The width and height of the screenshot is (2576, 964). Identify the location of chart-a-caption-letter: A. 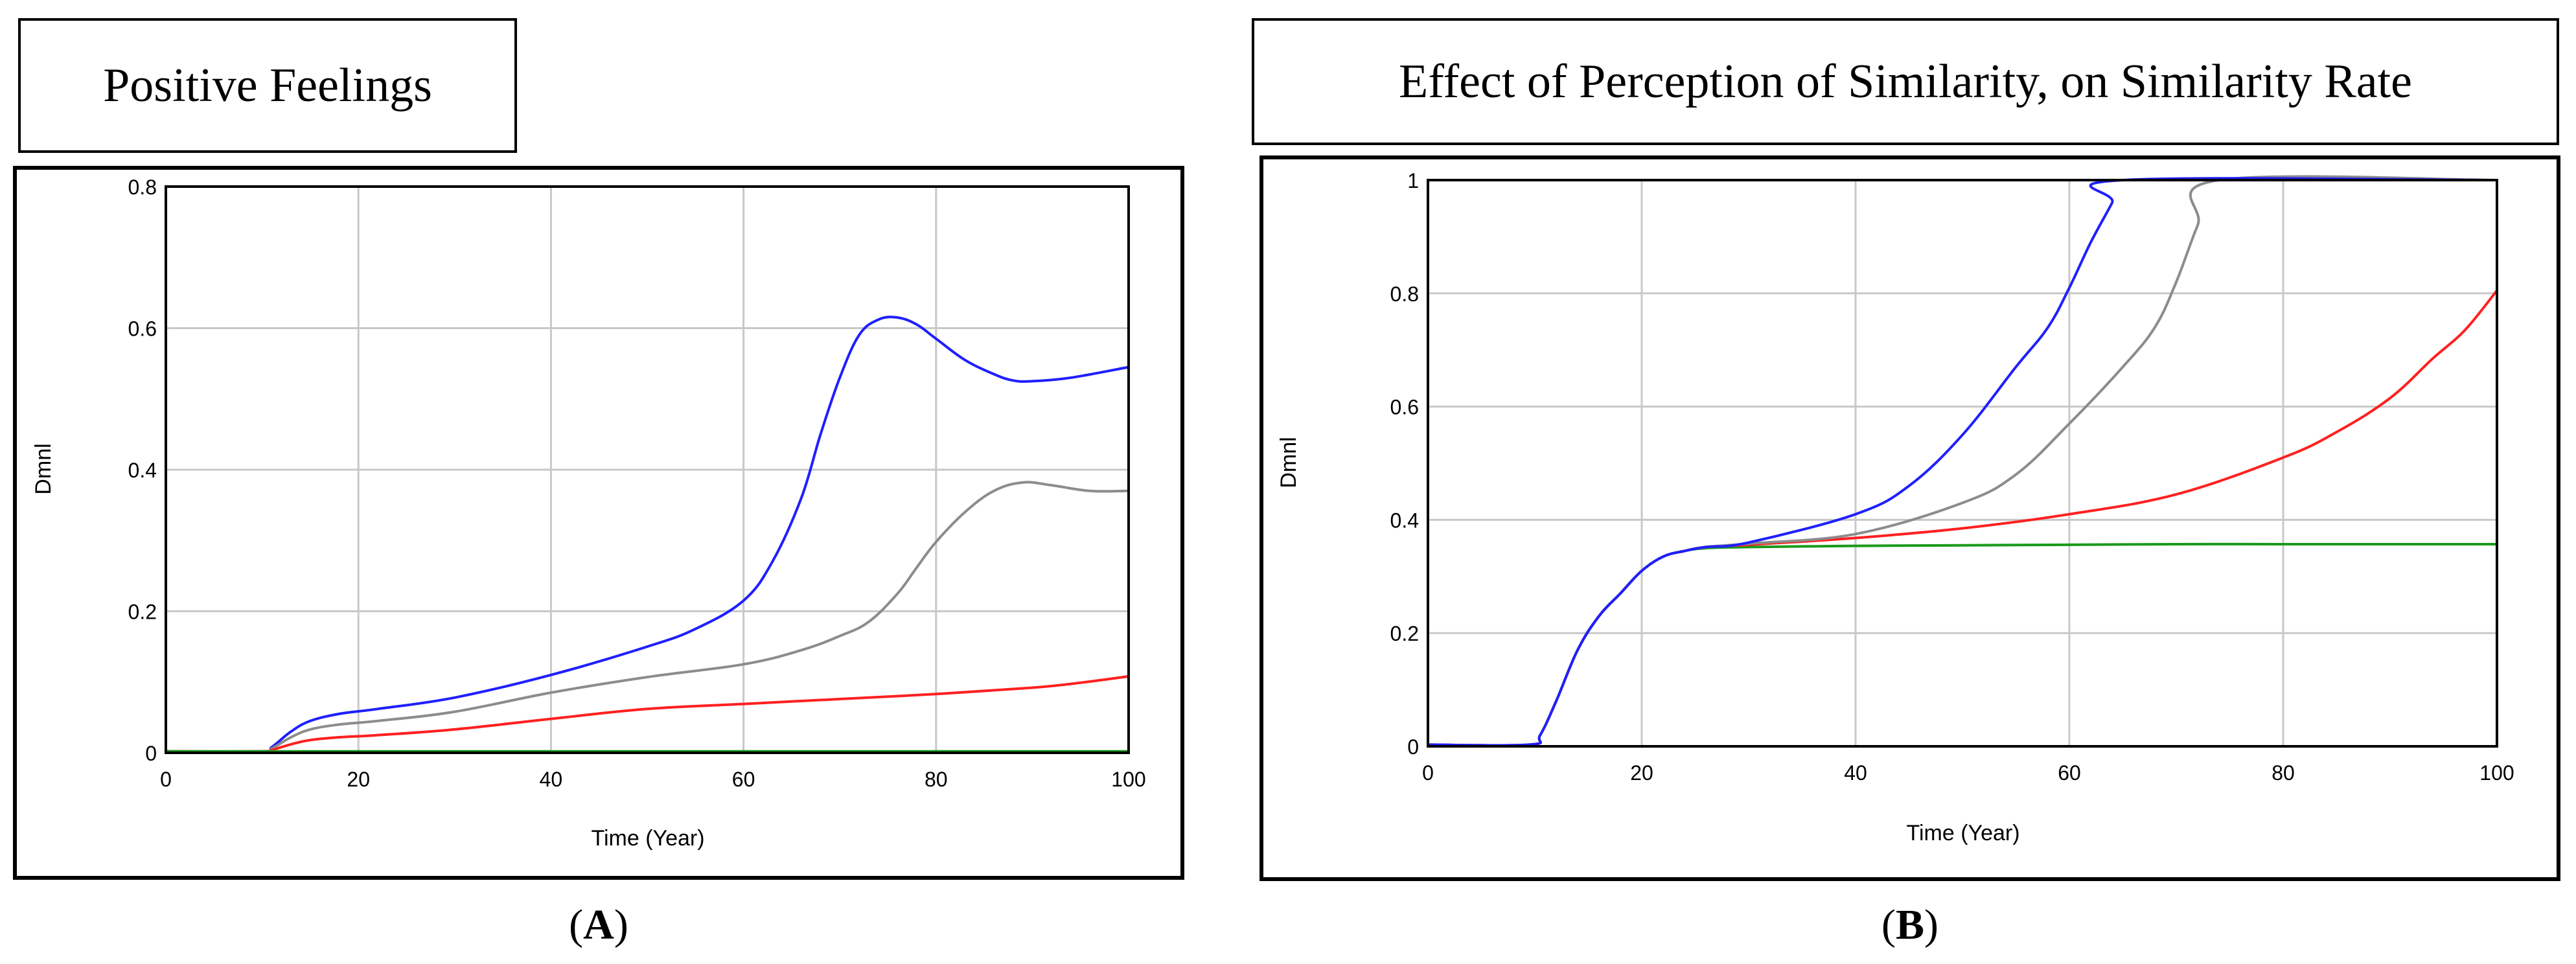
(598, 924).